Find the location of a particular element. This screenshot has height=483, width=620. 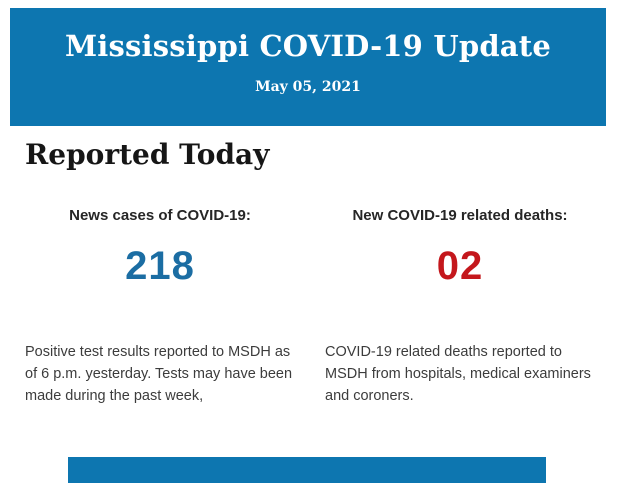

new-cases-value: 218 is located at coordinates (160, 266).